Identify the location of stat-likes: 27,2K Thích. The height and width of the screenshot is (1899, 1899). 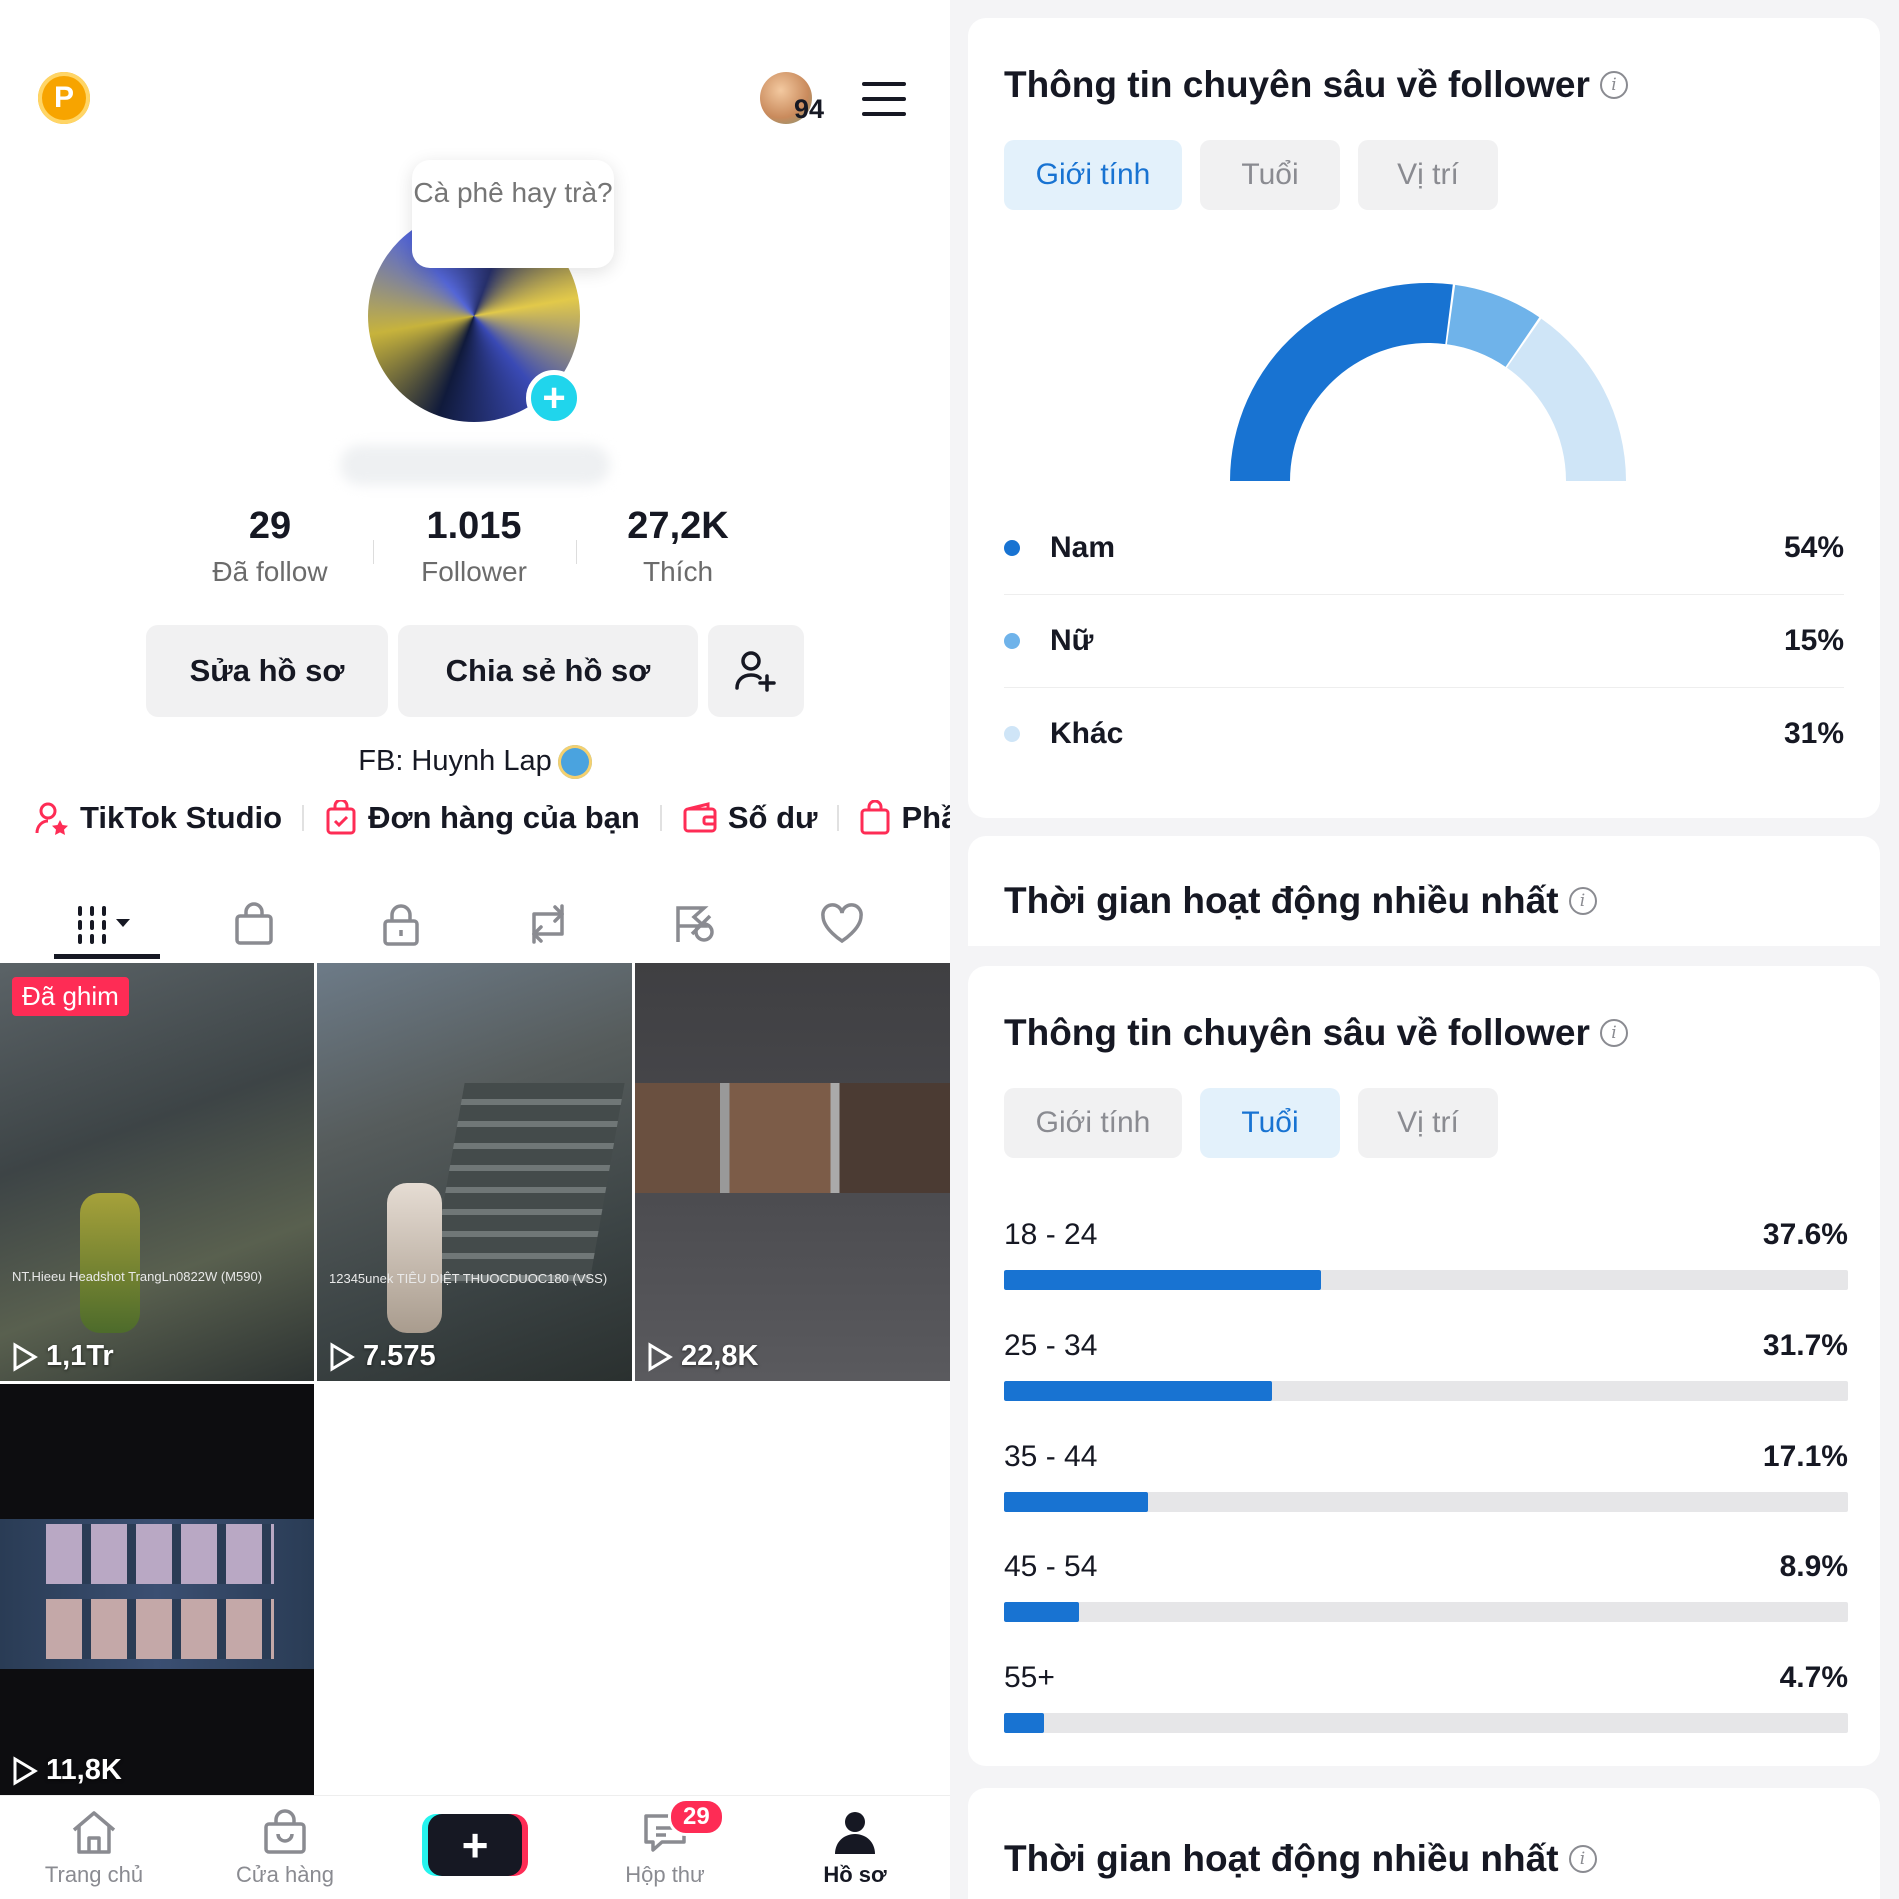
(678, 546).